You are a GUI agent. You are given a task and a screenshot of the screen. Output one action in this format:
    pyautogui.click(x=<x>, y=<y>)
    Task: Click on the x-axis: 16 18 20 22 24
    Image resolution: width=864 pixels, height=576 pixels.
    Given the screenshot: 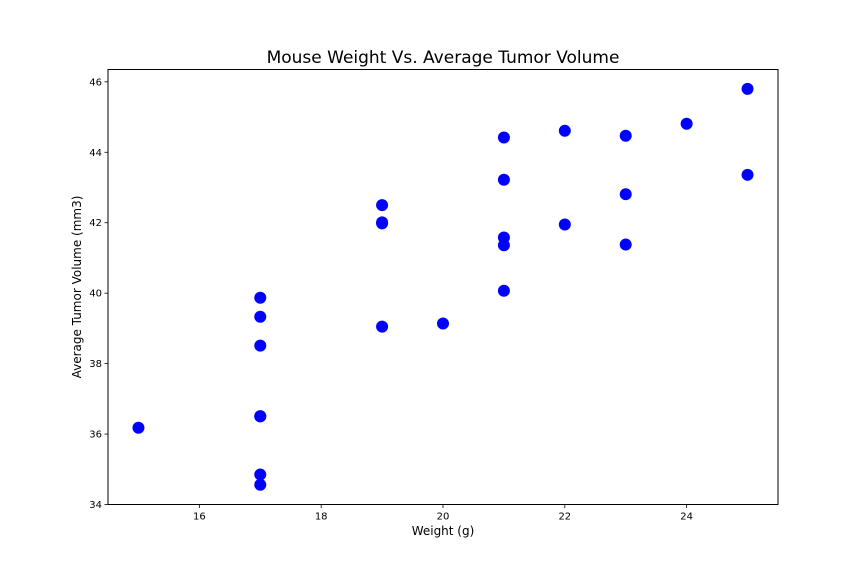 What is the action you would take?
    pyautogui.click(x=443, y=513)
    